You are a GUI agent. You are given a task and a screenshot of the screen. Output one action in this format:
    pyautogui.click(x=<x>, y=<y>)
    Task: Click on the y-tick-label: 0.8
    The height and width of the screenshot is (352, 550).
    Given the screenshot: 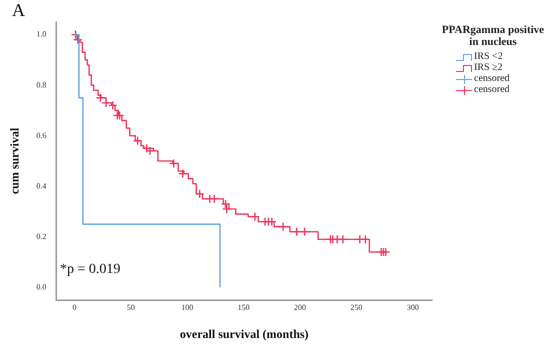 What is the action you would take?
    pyautogui.click(x=41, y=85)
    